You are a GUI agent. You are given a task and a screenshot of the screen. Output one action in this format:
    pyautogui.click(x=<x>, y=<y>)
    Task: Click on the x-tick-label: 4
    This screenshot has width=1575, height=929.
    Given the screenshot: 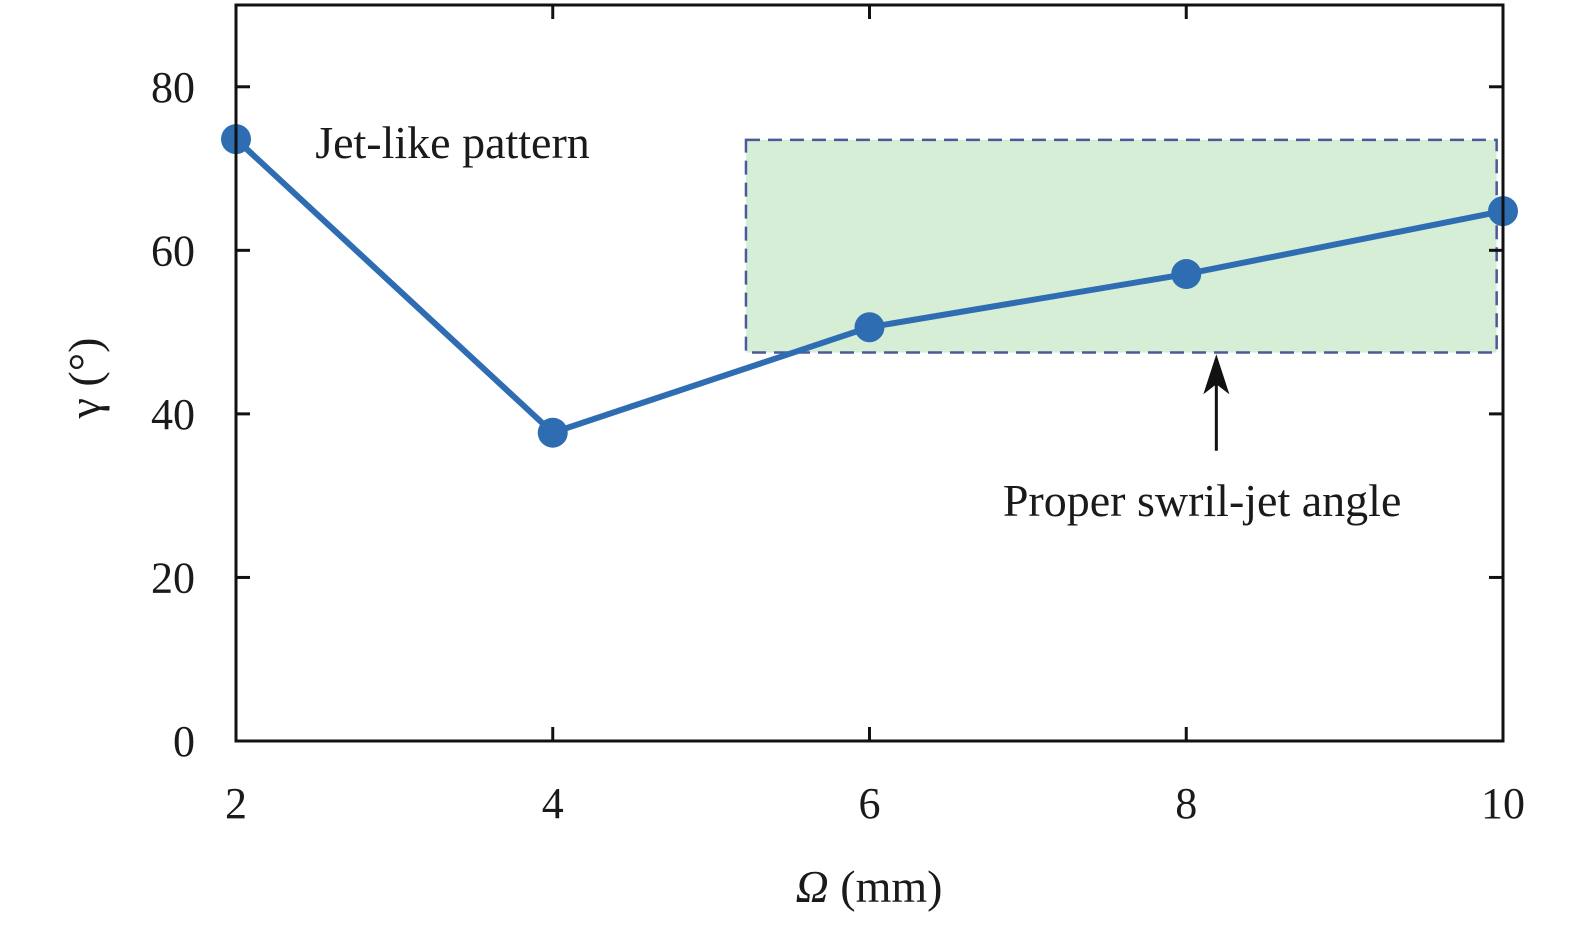 What is the action you would take?
    pyautogui.click(x=553, y=803)
    